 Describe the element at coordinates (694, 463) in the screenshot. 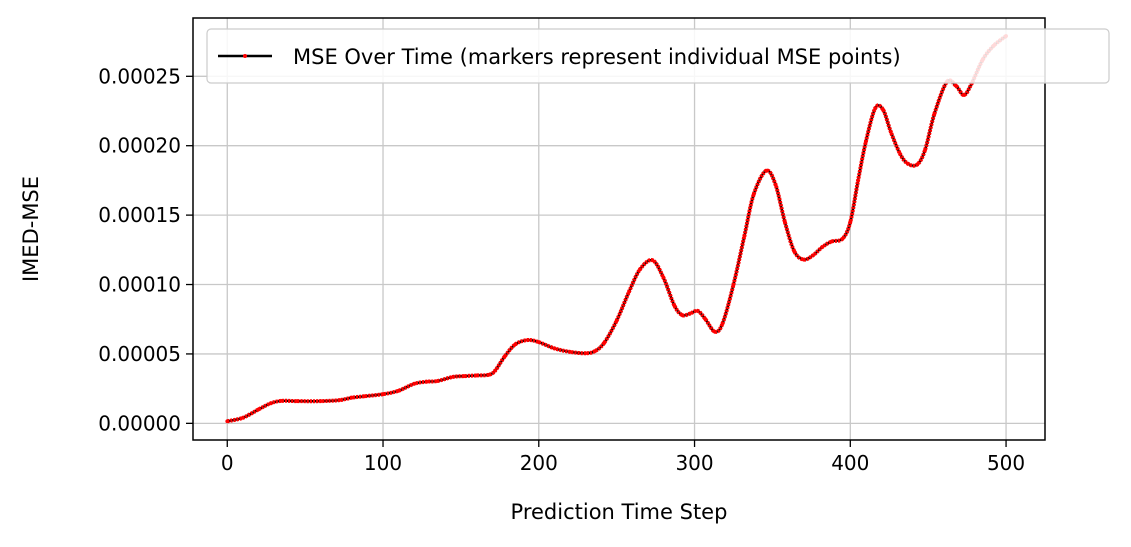

I see `x-tick-label: 300` at that location.